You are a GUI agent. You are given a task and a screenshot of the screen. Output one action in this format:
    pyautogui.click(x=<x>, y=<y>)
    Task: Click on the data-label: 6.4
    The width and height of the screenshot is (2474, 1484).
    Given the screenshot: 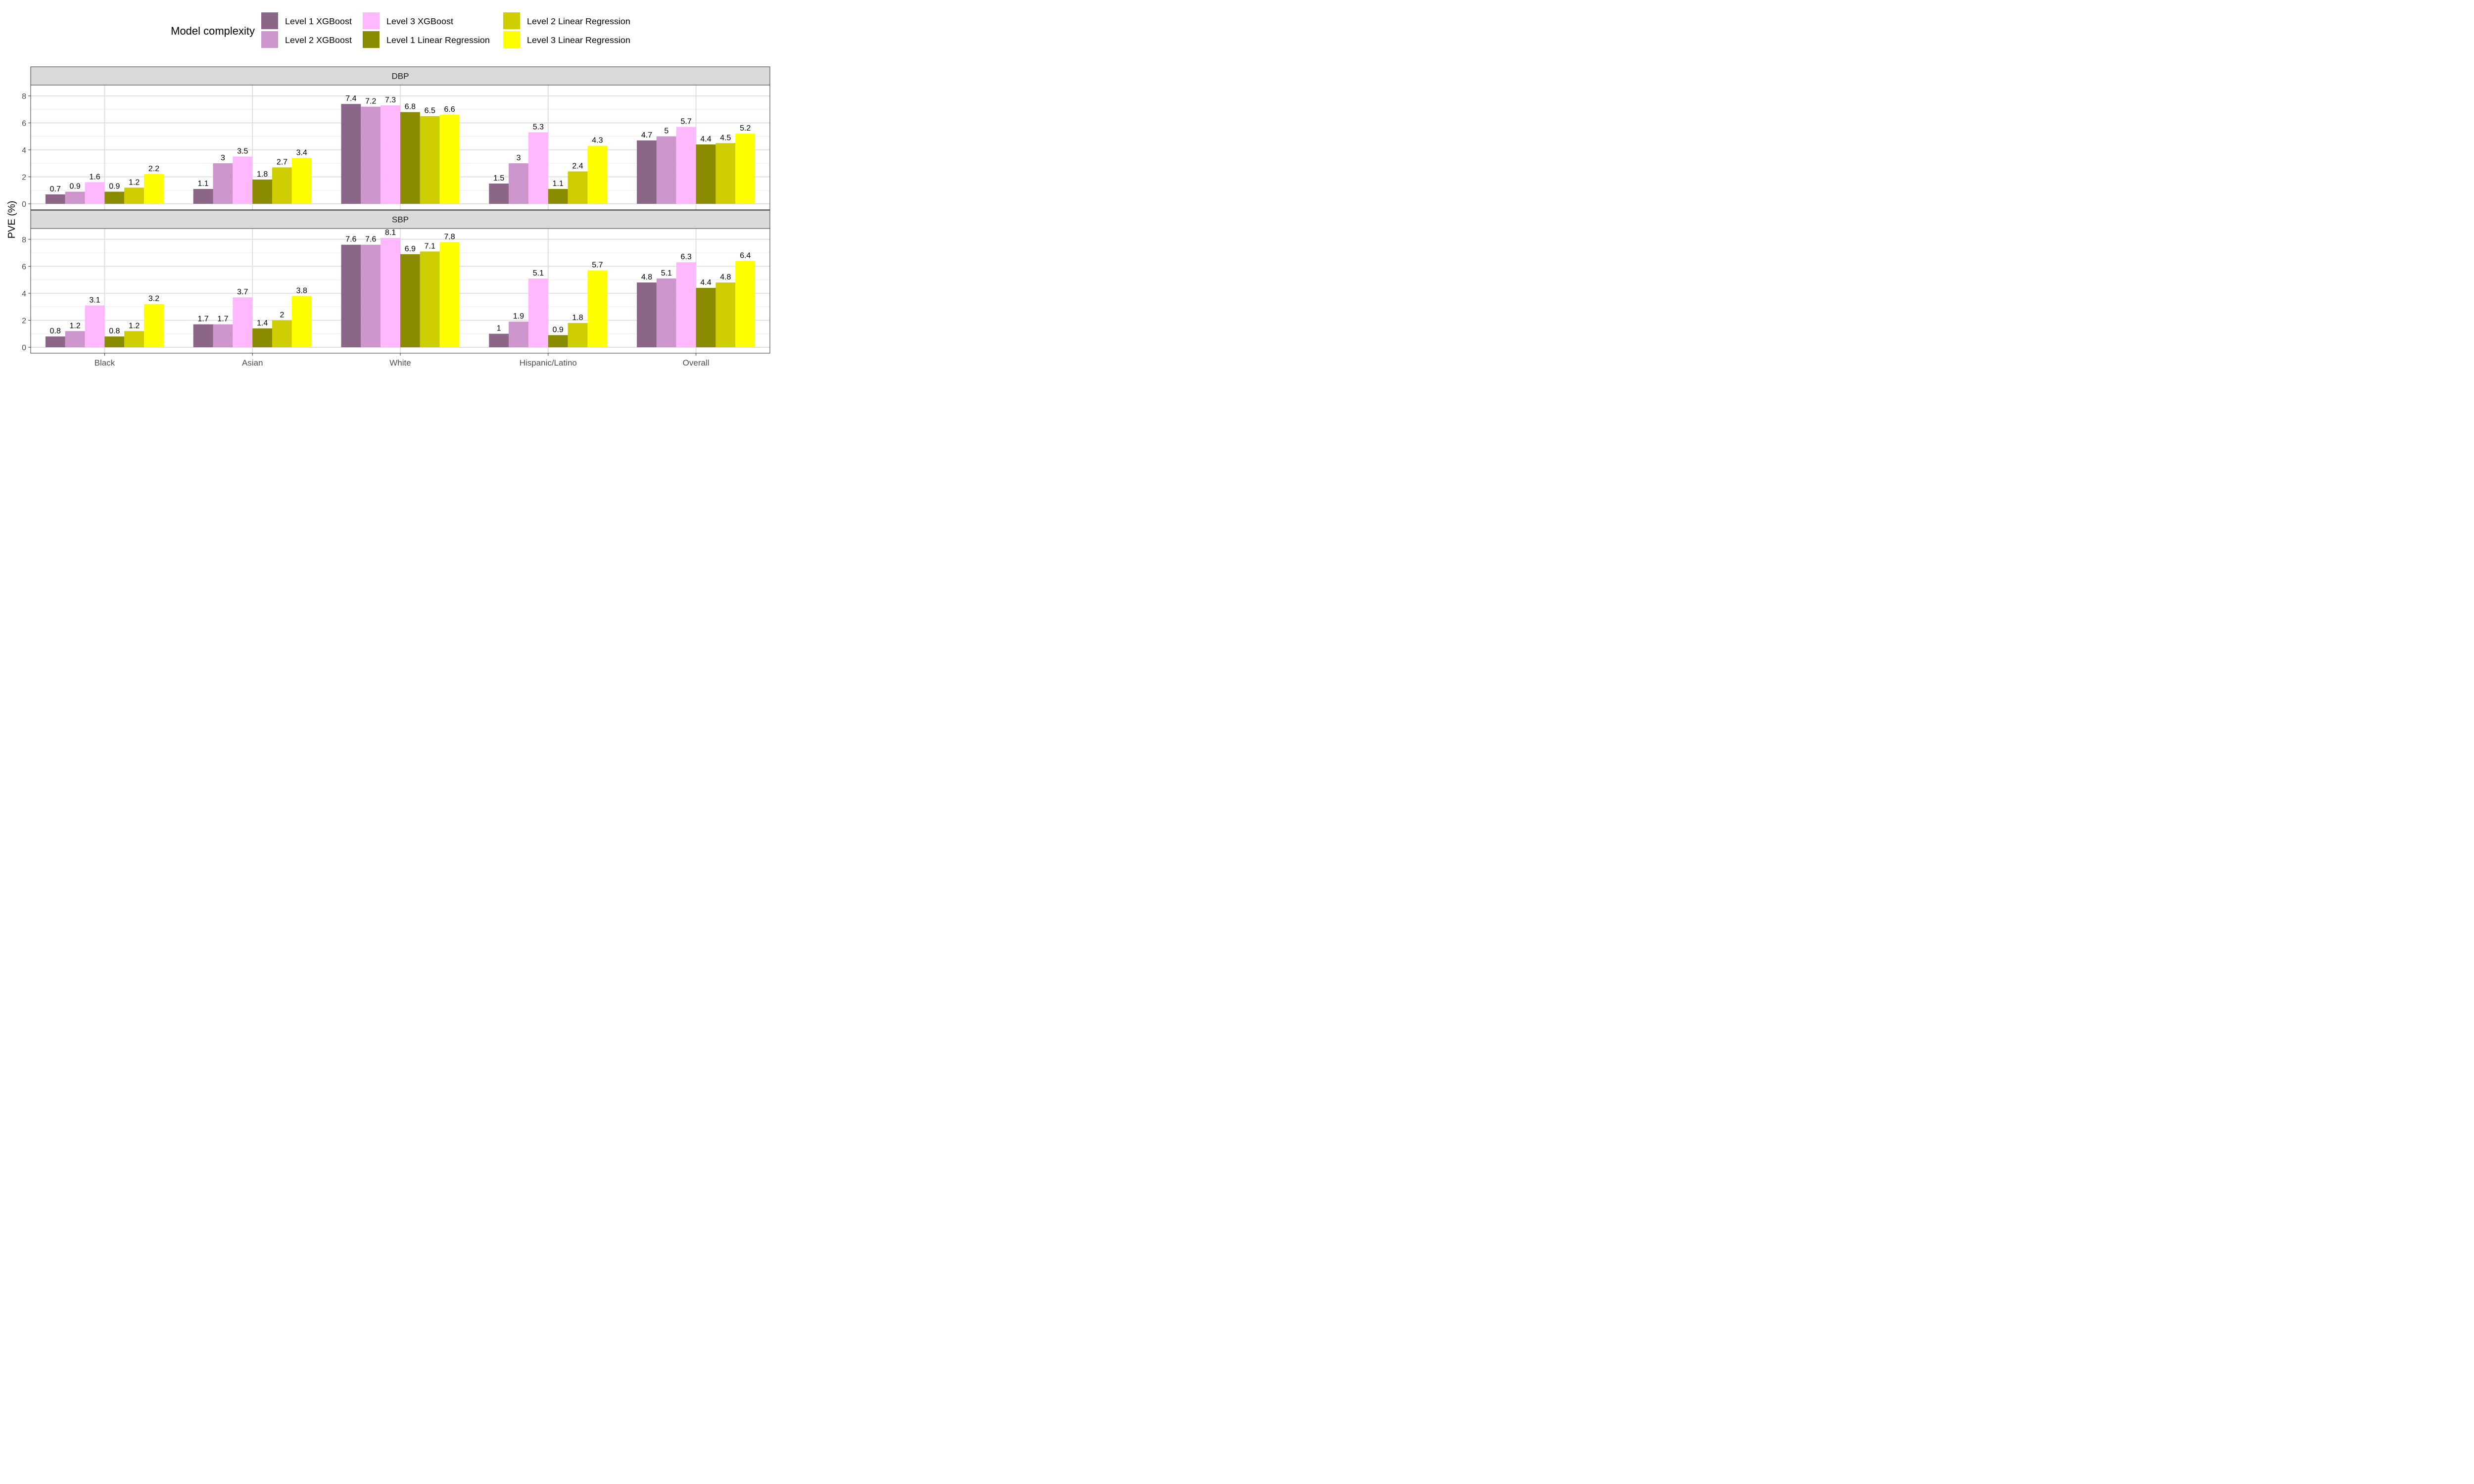 What is the action you would take?
    pyautogui.click(x=746, y=255)
    